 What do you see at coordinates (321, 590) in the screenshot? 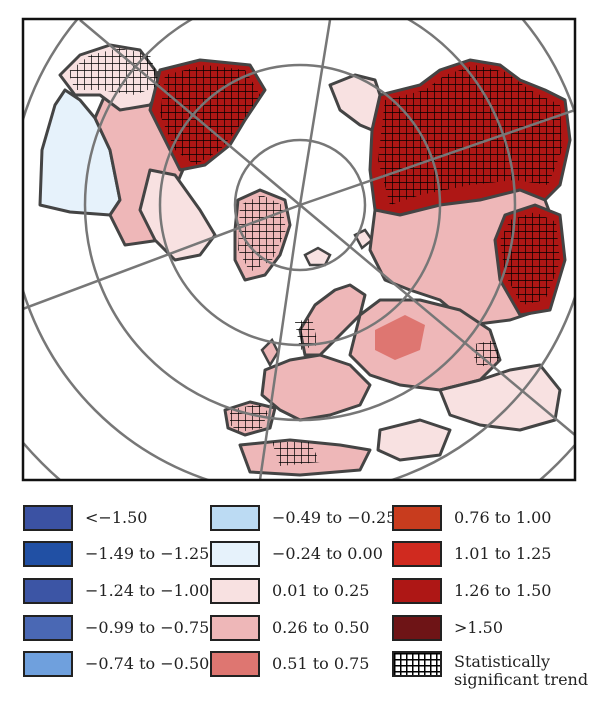
I see `legend-label: 0.01 to 0.25` at bounding box center [321, 590].